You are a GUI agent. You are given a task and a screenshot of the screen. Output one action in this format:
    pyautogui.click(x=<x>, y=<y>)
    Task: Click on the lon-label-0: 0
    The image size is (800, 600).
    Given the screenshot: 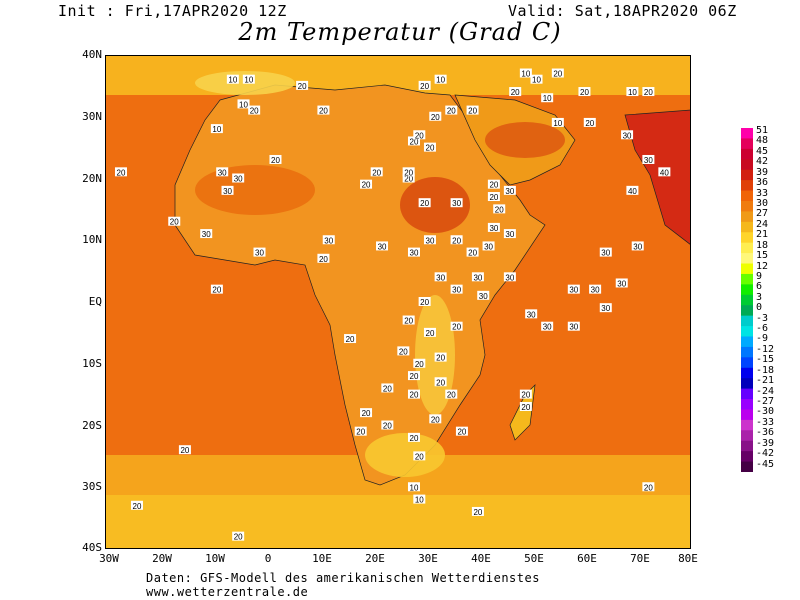 What is the action you would take?
    pyautogui.click(x=268, y=558)
    